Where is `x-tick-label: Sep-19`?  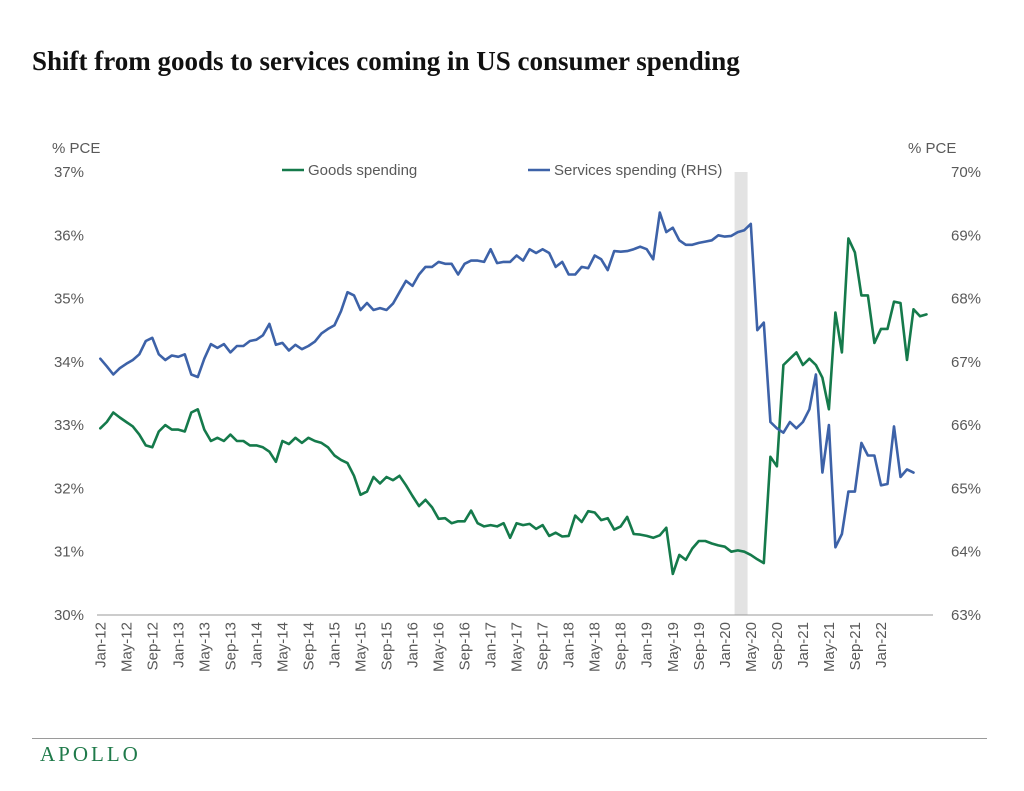
x-tick-label: Sep-19 is located at coordinates (699, 646).